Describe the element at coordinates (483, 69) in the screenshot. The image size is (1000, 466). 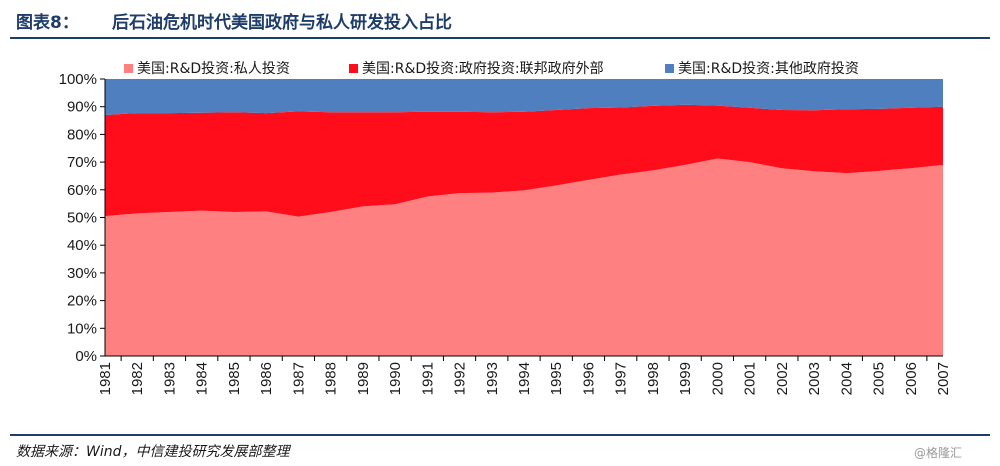
I see `legend-label-2: 美国:R&D投资:政府投资:联邦政府外部` at that location.